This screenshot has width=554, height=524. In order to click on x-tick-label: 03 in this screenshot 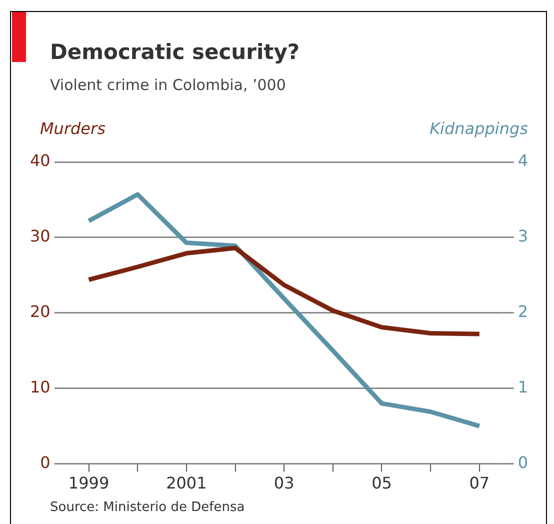, I will do `click(284, 483)`.